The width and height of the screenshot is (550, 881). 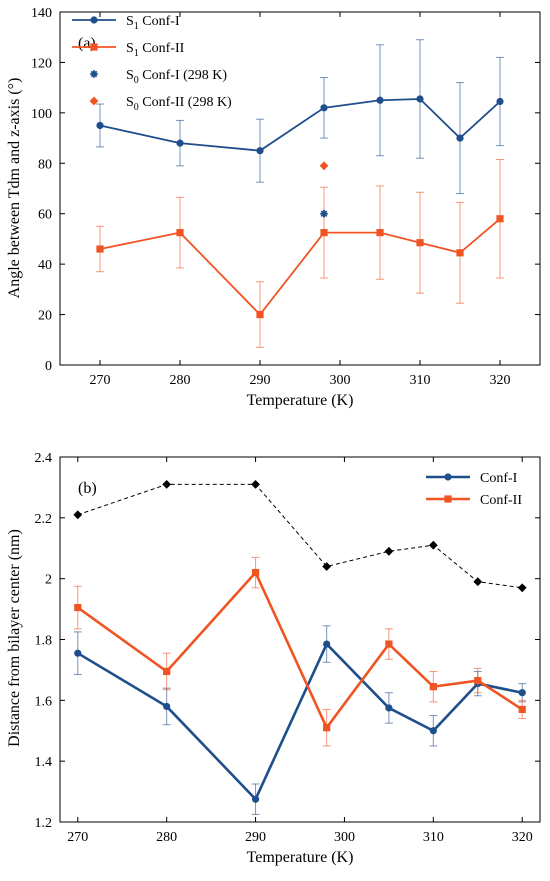 What do you see at coordinates (44, 762) in the screenshot?
I see `panel-b-y-tick-label: 1.4` at bounding box center [44, 762].